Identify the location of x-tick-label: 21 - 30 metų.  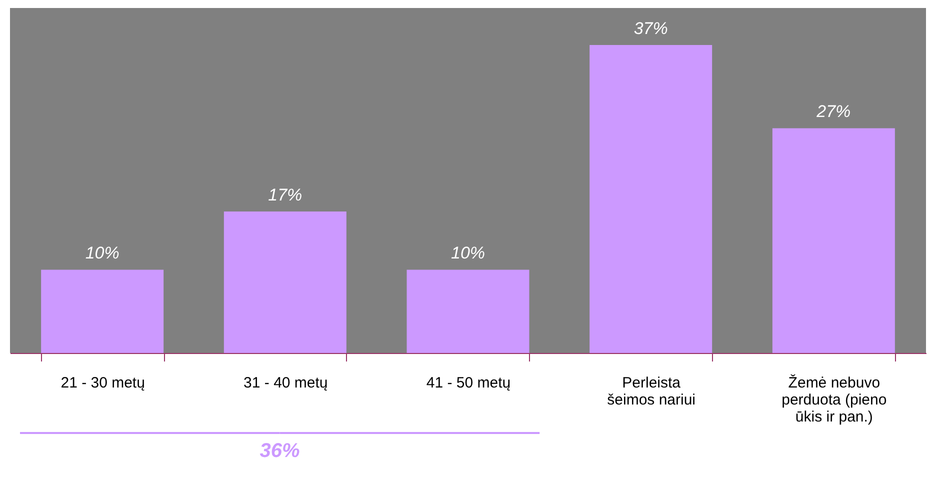
(102, 383).